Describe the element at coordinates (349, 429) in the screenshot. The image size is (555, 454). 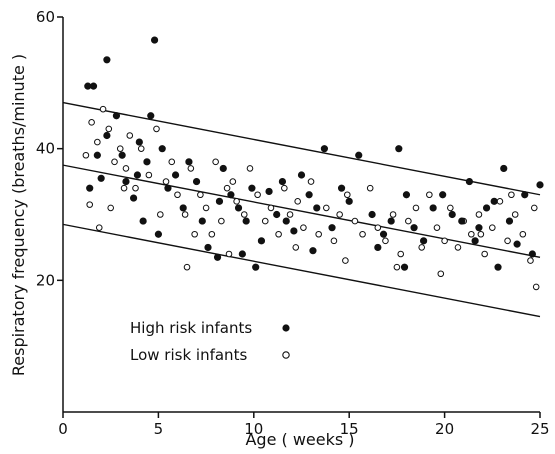
I see `x-tick-label: 15` at that location.